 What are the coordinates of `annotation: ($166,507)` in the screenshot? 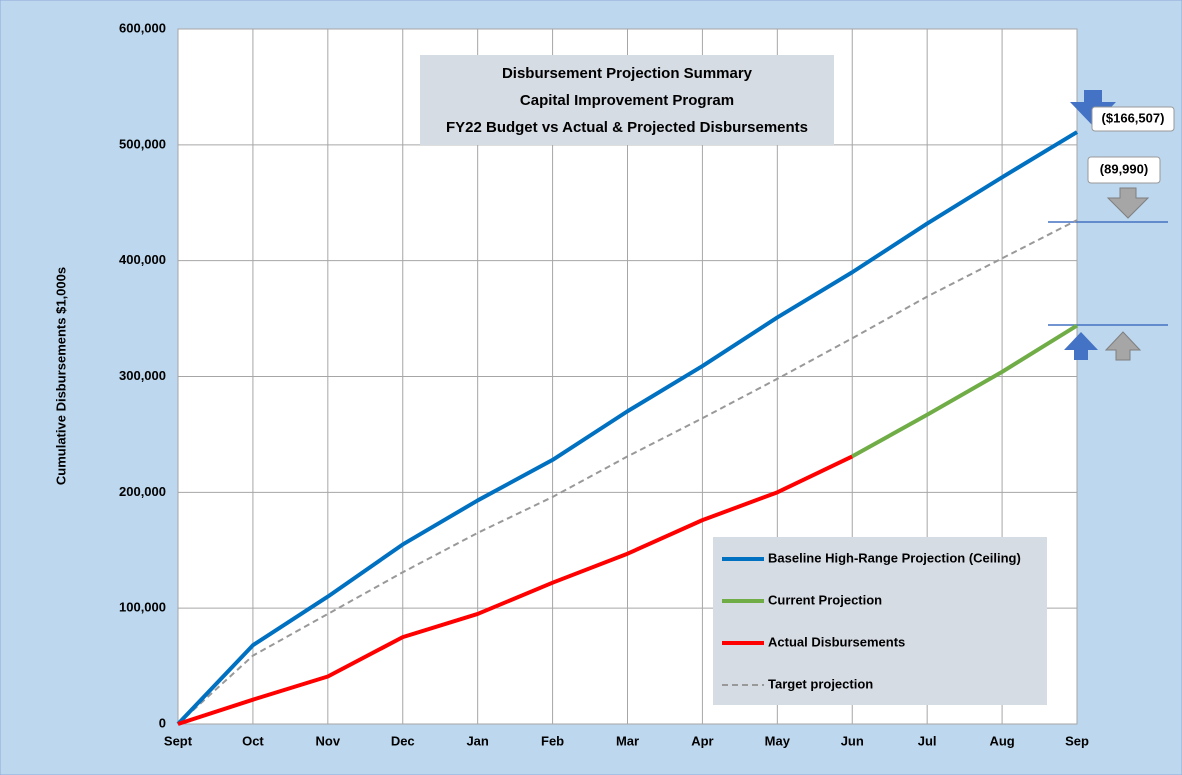 It's located at (1133, 117).